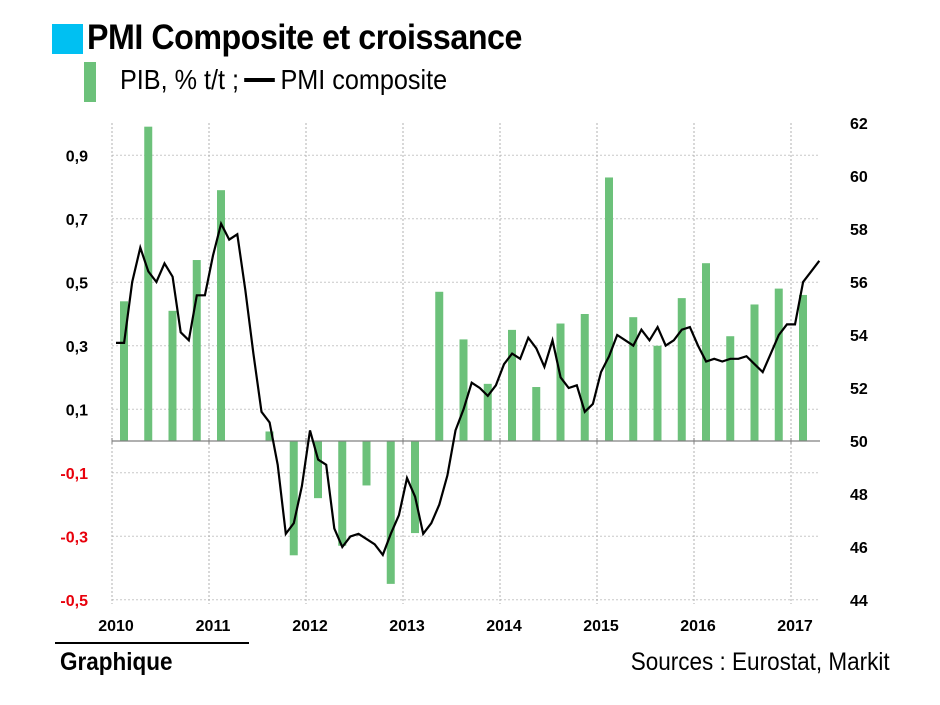 The height and width of the screenshot is (705, 940). I want to click on right-tick-label: 58, so click(859, 230).